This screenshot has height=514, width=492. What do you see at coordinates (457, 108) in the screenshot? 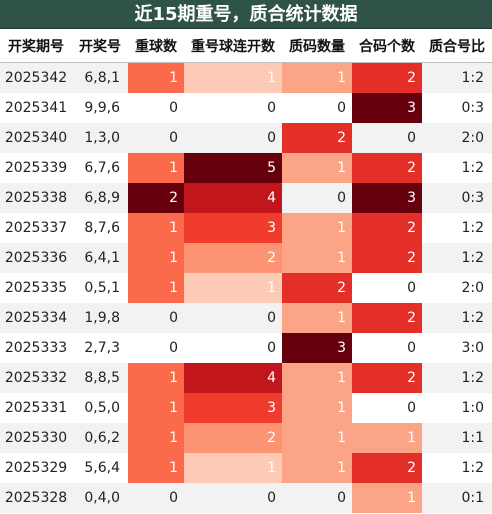
I see `ratio-cell: 0:3` at bounding box center [457, 108].